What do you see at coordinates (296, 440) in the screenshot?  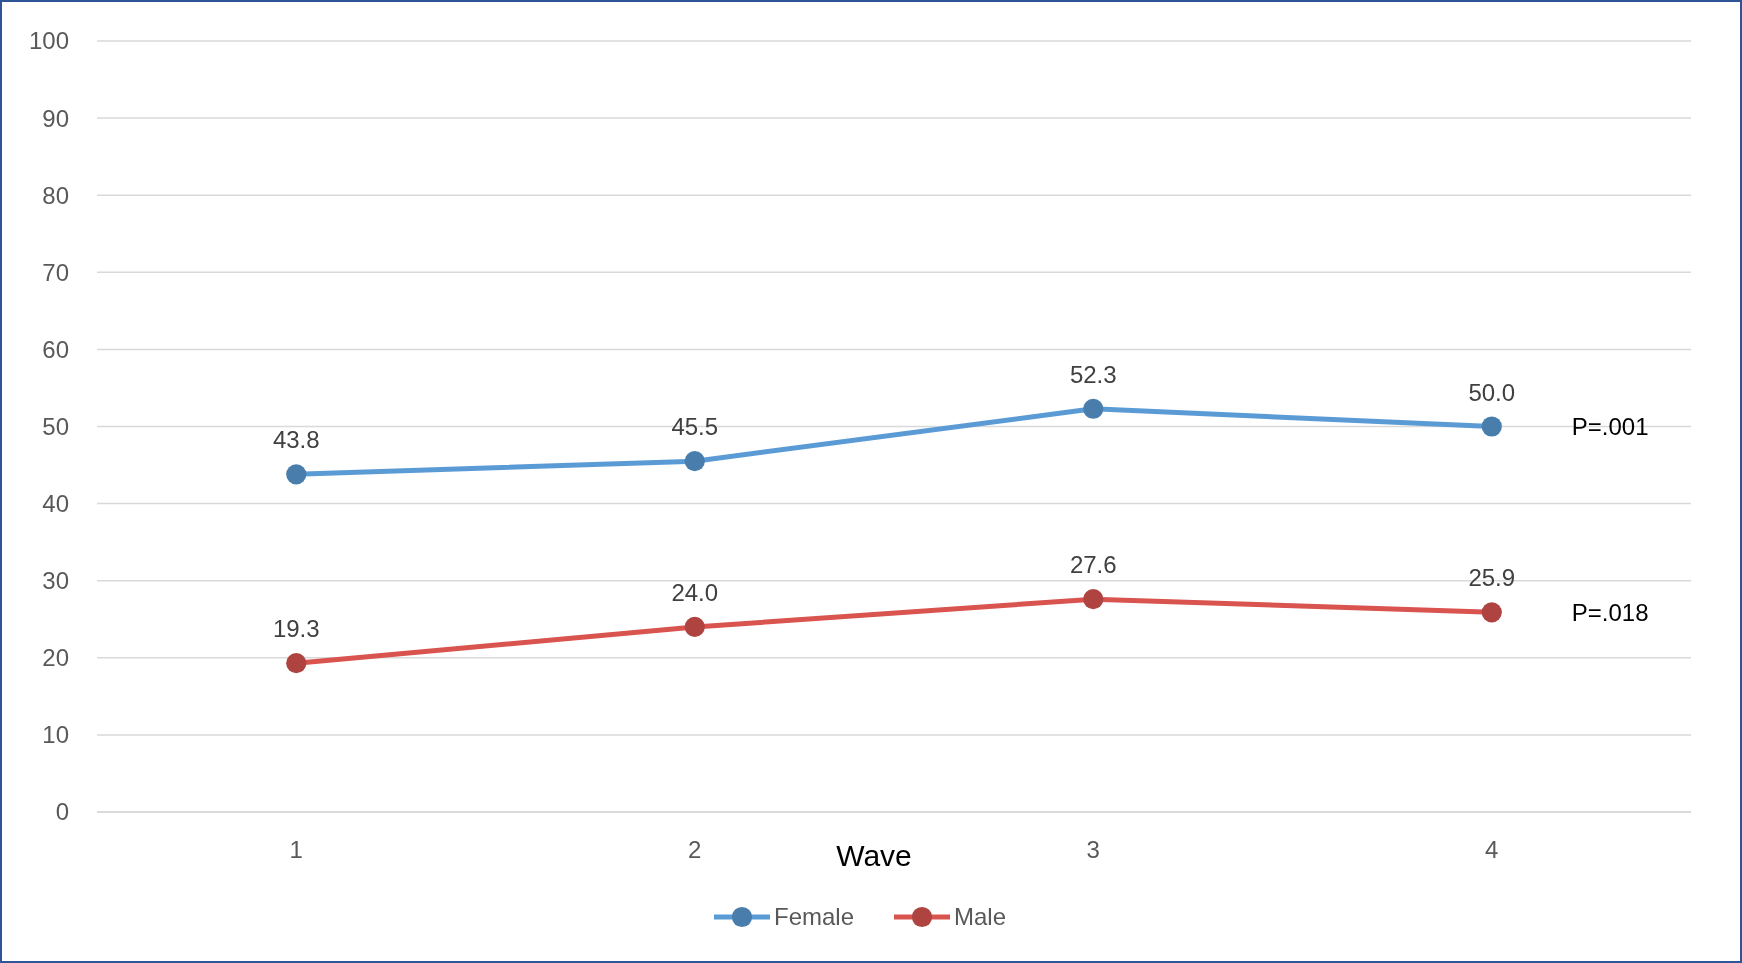 I see `data-label: 43.8` at bounding box center [296, 440].